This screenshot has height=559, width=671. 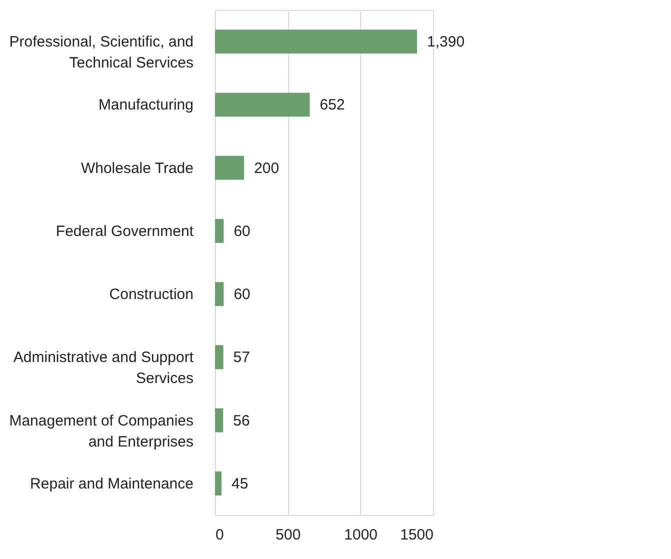 What do you see at coordinates (241, 421) in the screenshot?
I see `data-label: 56` at bounding box center [241, 421].